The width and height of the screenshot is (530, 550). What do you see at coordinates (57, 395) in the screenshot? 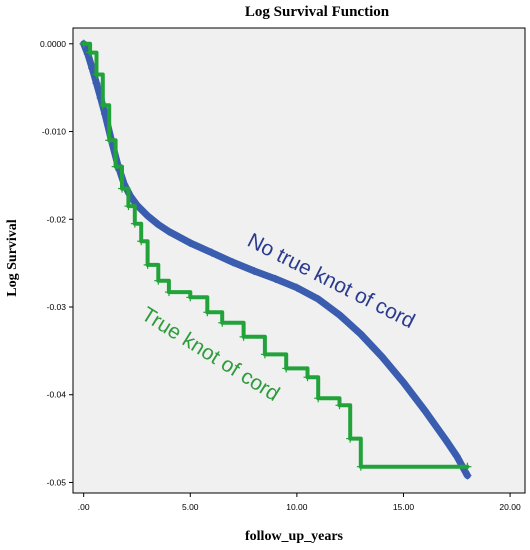
I see `y-tick-label: -0.04` at bounding box center [57, 395].